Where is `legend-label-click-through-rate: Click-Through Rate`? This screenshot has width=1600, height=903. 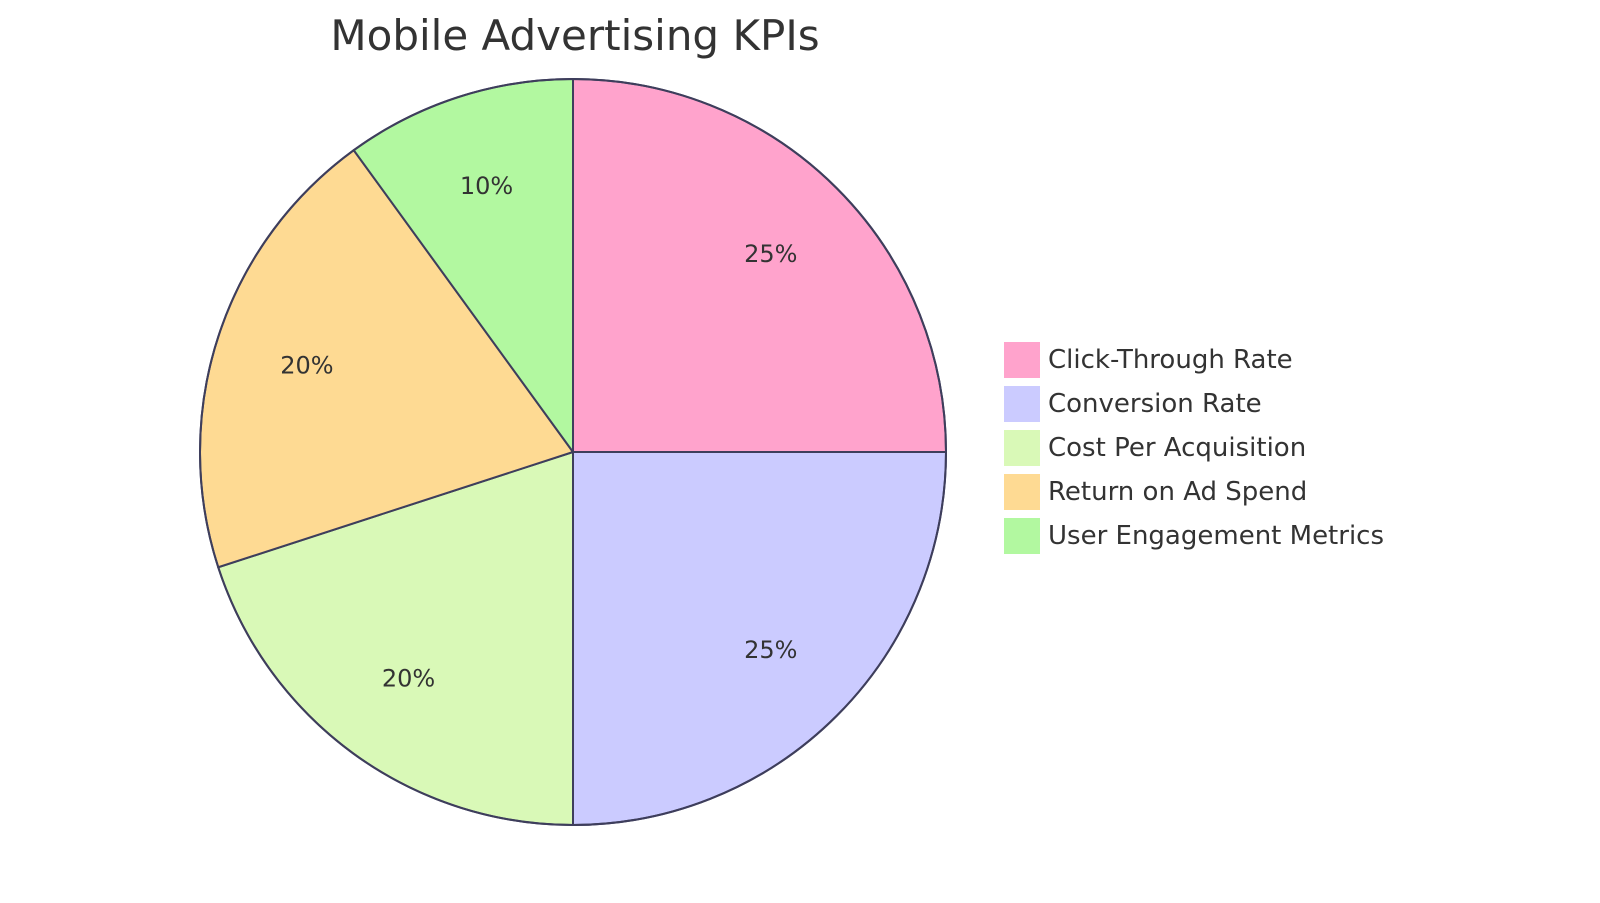
legend-label-click-through-rate: Click-Through Rate is located at coordinates (1170, 360).